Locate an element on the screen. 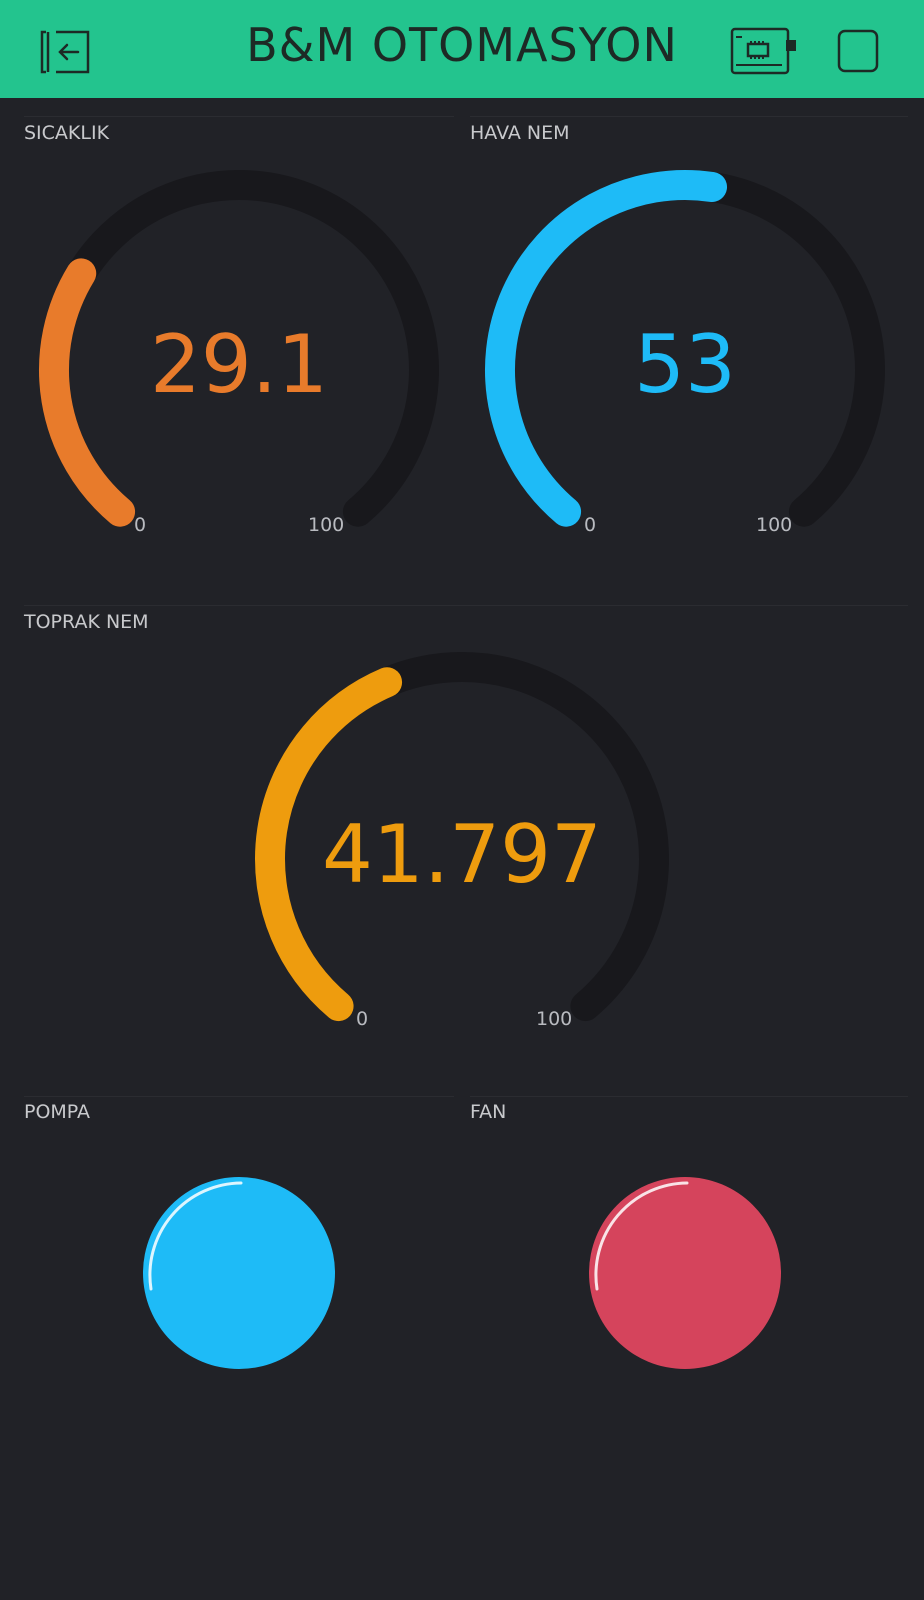 This screenshot has width=924, height=1600. toprak-nem-min: 0 is located at coordinates (362, 1019).